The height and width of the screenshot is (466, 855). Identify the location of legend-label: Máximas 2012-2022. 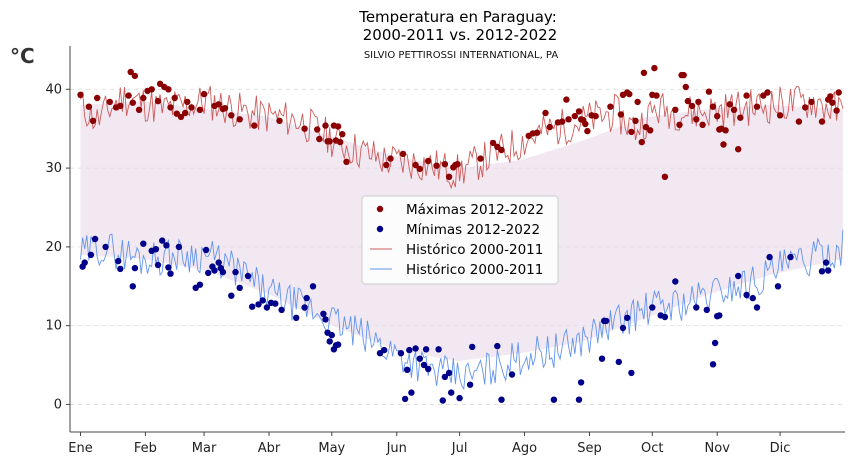
(475, 210).